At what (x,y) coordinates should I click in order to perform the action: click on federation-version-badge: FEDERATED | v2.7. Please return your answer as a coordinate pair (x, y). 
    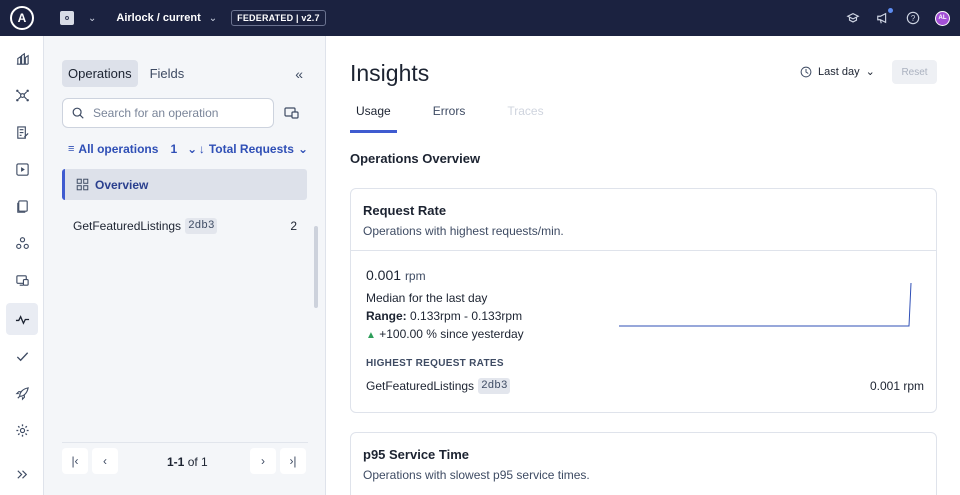
    Looking at the image, I should click on (278, 18).